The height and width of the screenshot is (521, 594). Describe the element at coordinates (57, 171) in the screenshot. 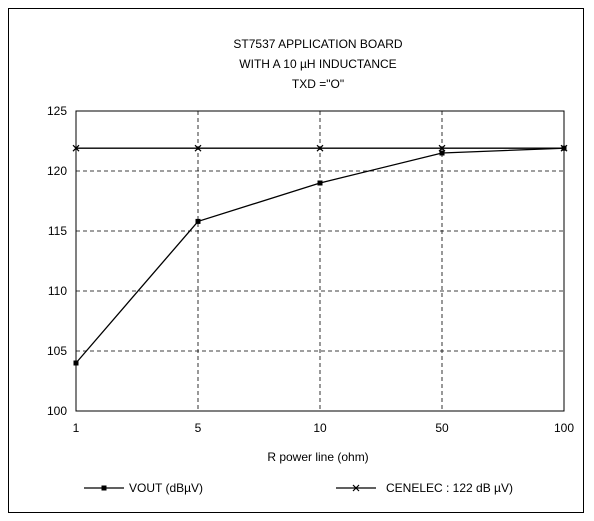

I see `y-tick-label: 120` at that location.